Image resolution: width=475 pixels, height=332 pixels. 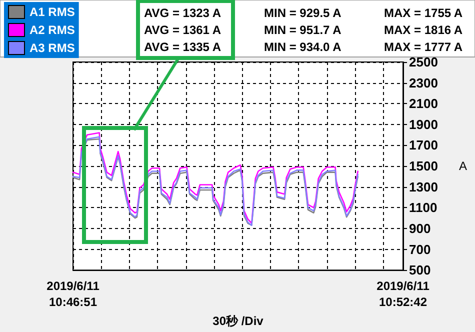 What do you see at coordinates (303, 13) in the screenshot?
I see `text: MIN = 929.5 A` at bounding box center [303, 13].